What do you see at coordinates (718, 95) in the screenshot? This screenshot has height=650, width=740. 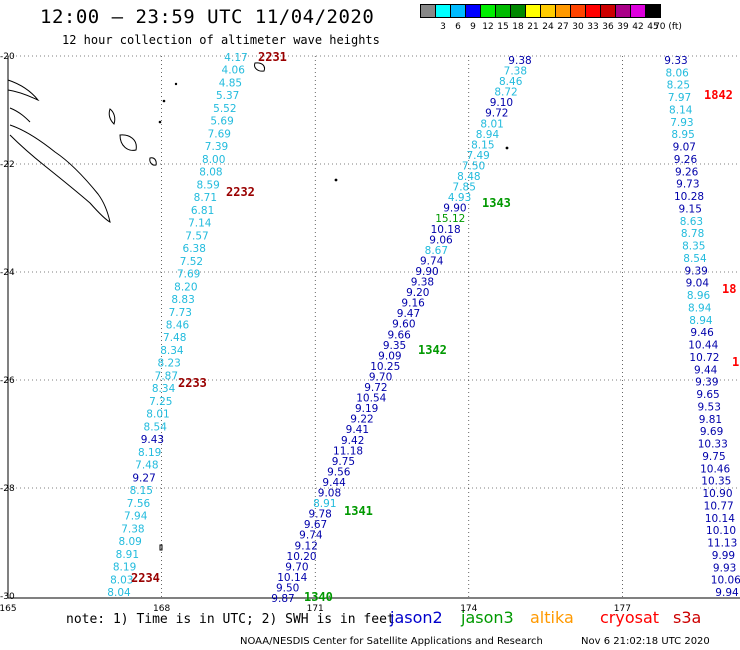 I see `pass-number-label: 1842` at bounding box center [718, 95].